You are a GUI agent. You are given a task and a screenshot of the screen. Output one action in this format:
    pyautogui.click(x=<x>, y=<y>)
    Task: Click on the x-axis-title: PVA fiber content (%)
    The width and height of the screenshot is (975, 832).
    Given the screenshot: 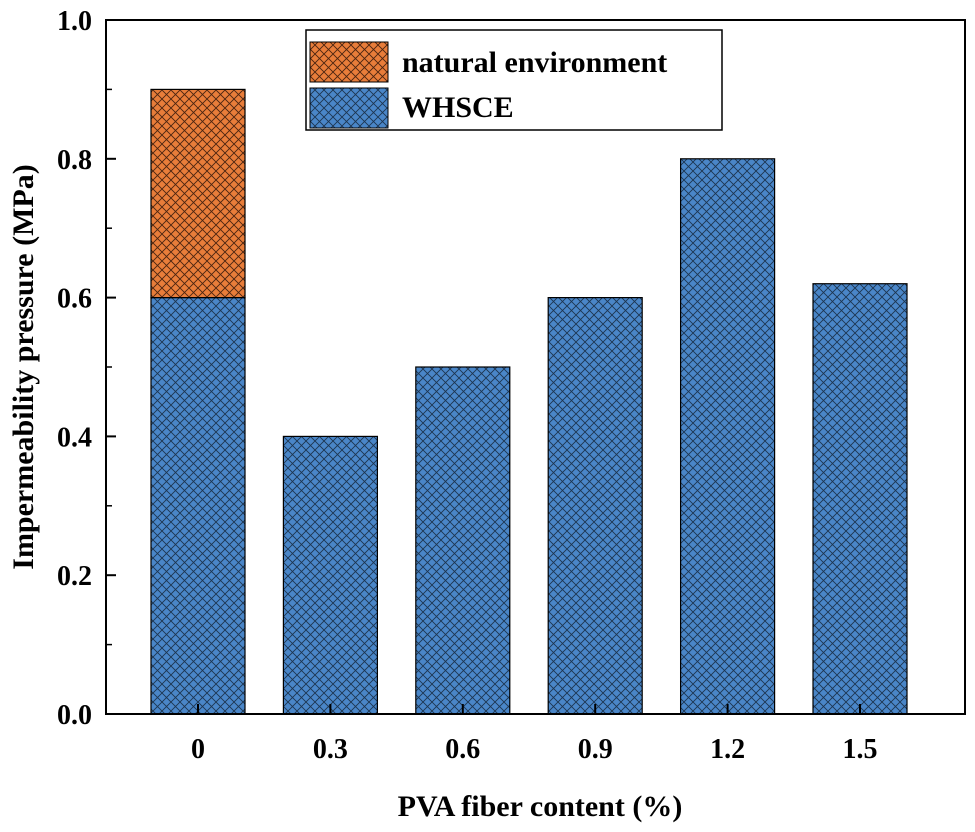 What is the action you would take?
    pyautogui.click(x=540, y=806)
    